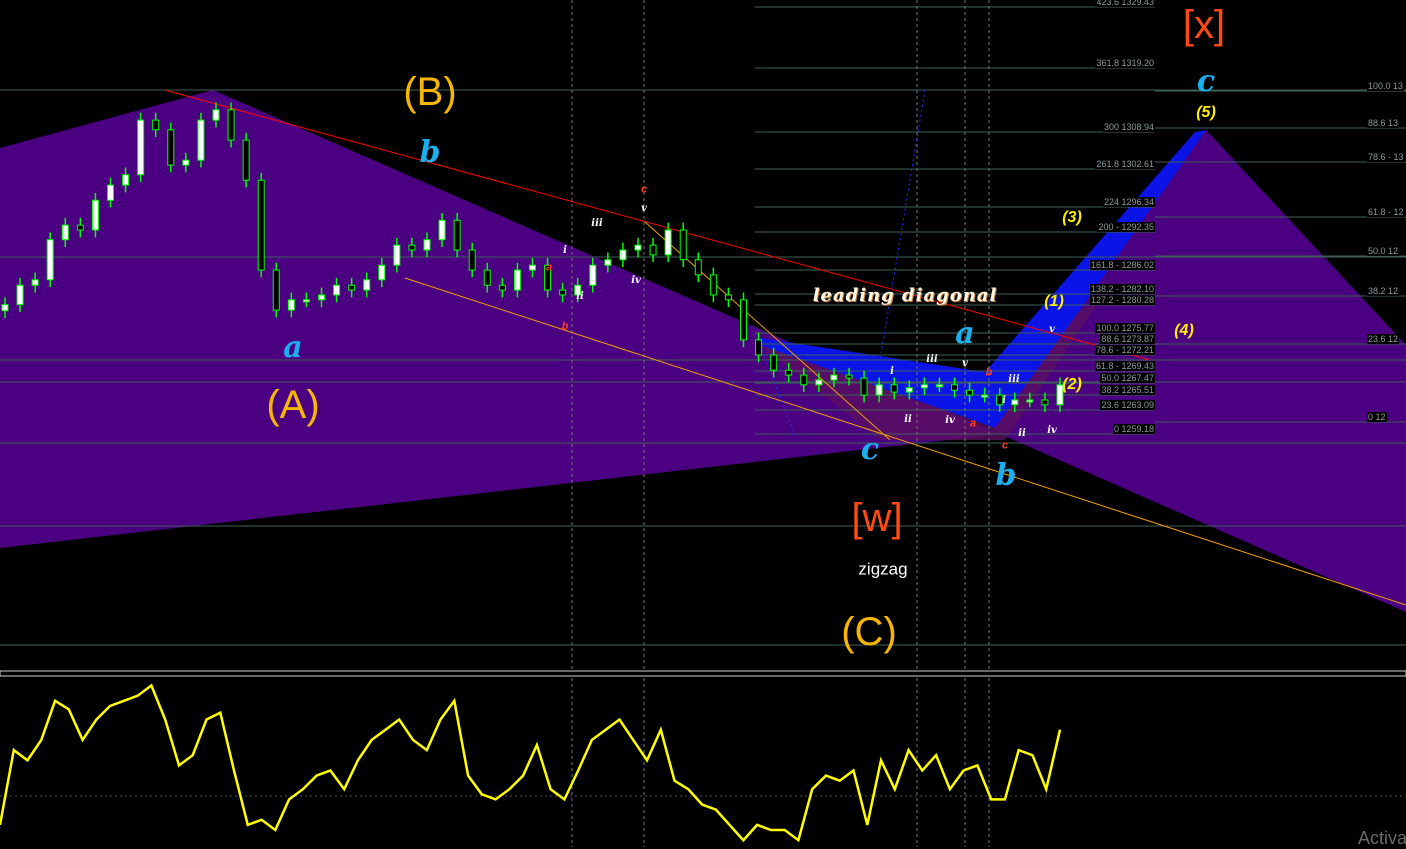 The height and width of the screenshot is (849, 1406). I want to click on fib-label: 423.6 1329.43, so click(1125, 3).